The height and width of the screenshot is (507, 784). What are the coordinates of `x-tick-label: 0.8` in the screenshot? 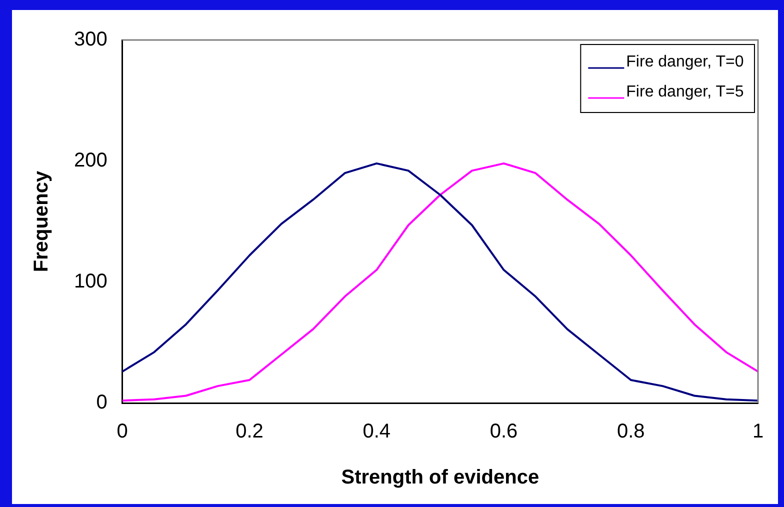 It's located at (630, 431).